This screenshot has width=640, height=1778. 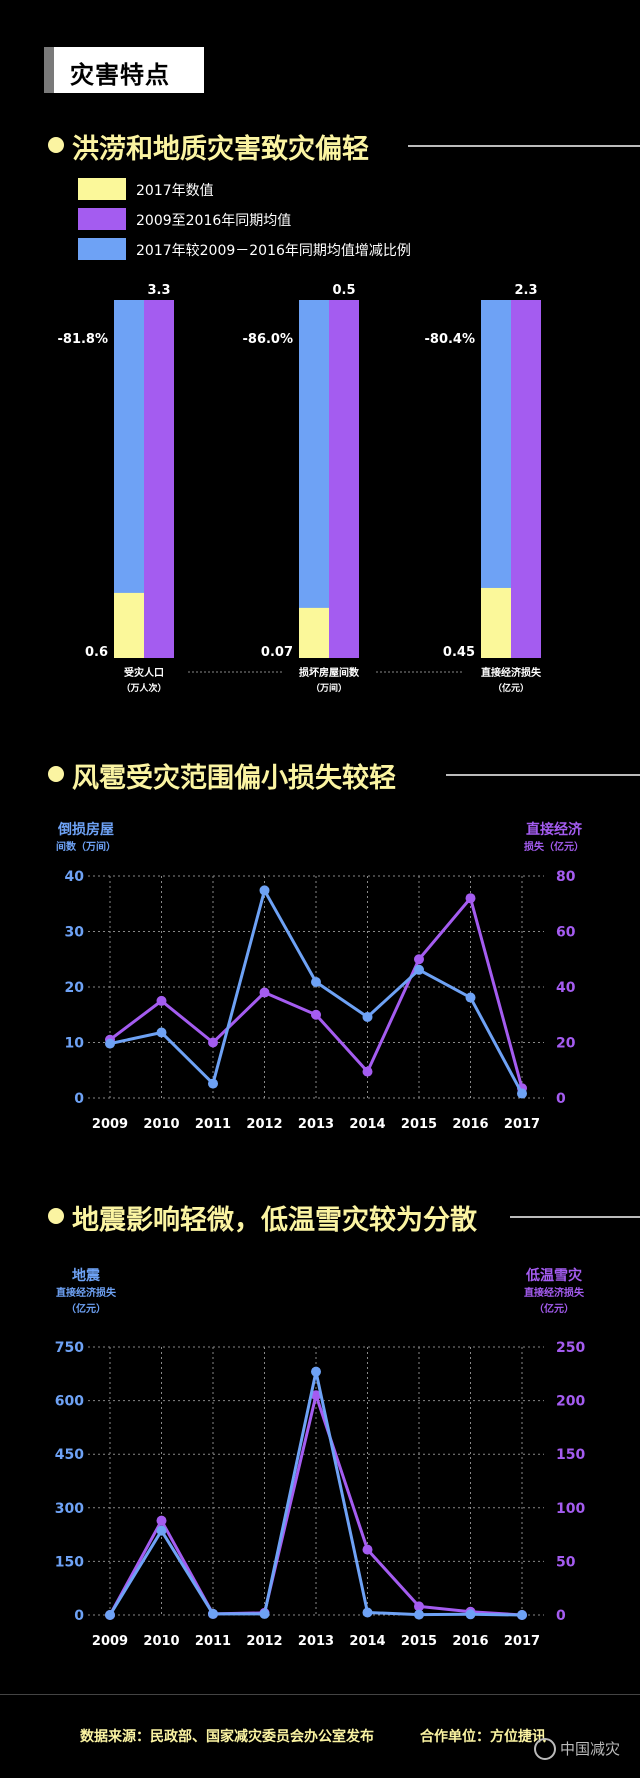 What do you see at coordinates (590, 1749) in the screenshot?
I see `watermark: 中国减灾` at bounding box center [590, 1749].